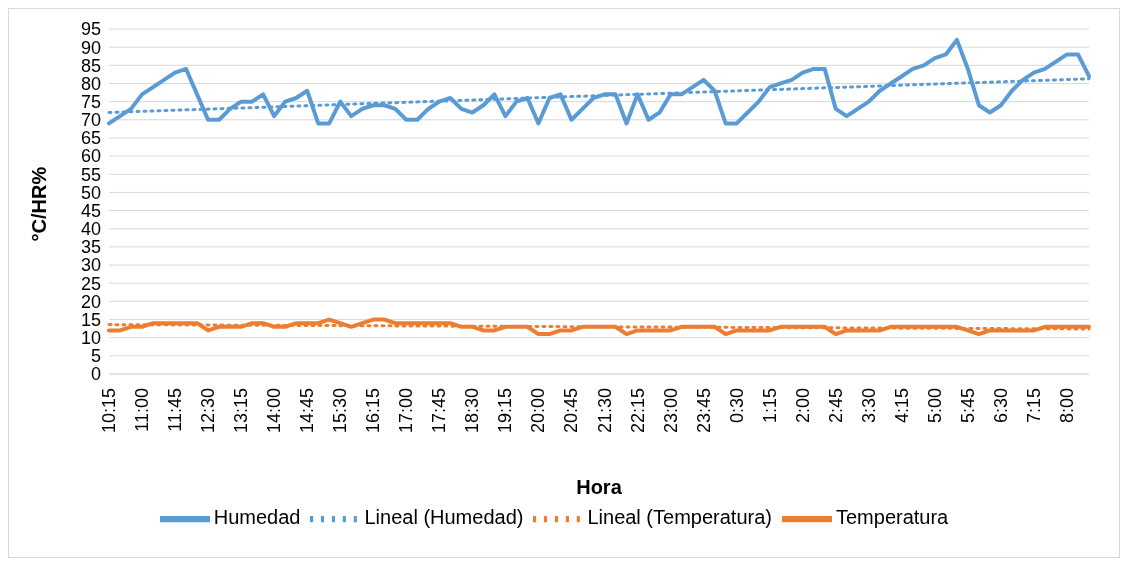 The height and width of the screenshot is (566, 1132). Describe the element at coordinates (769, 406) in the screenshot. I see `x-tick-label: 1:15` at that location.